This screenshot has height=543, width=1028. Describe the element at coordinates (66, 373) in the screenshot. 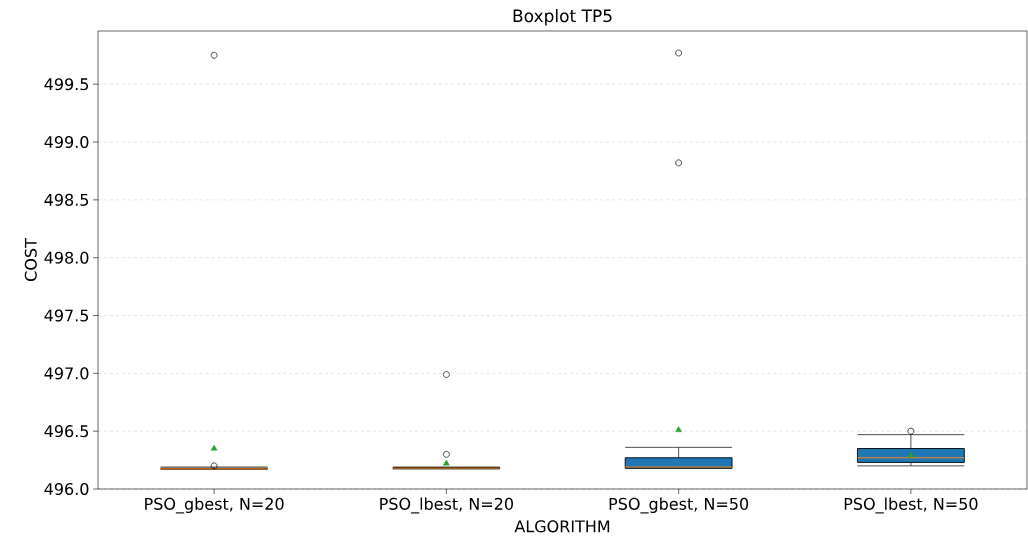

I see `y-tick-label: 497.0` at that location.